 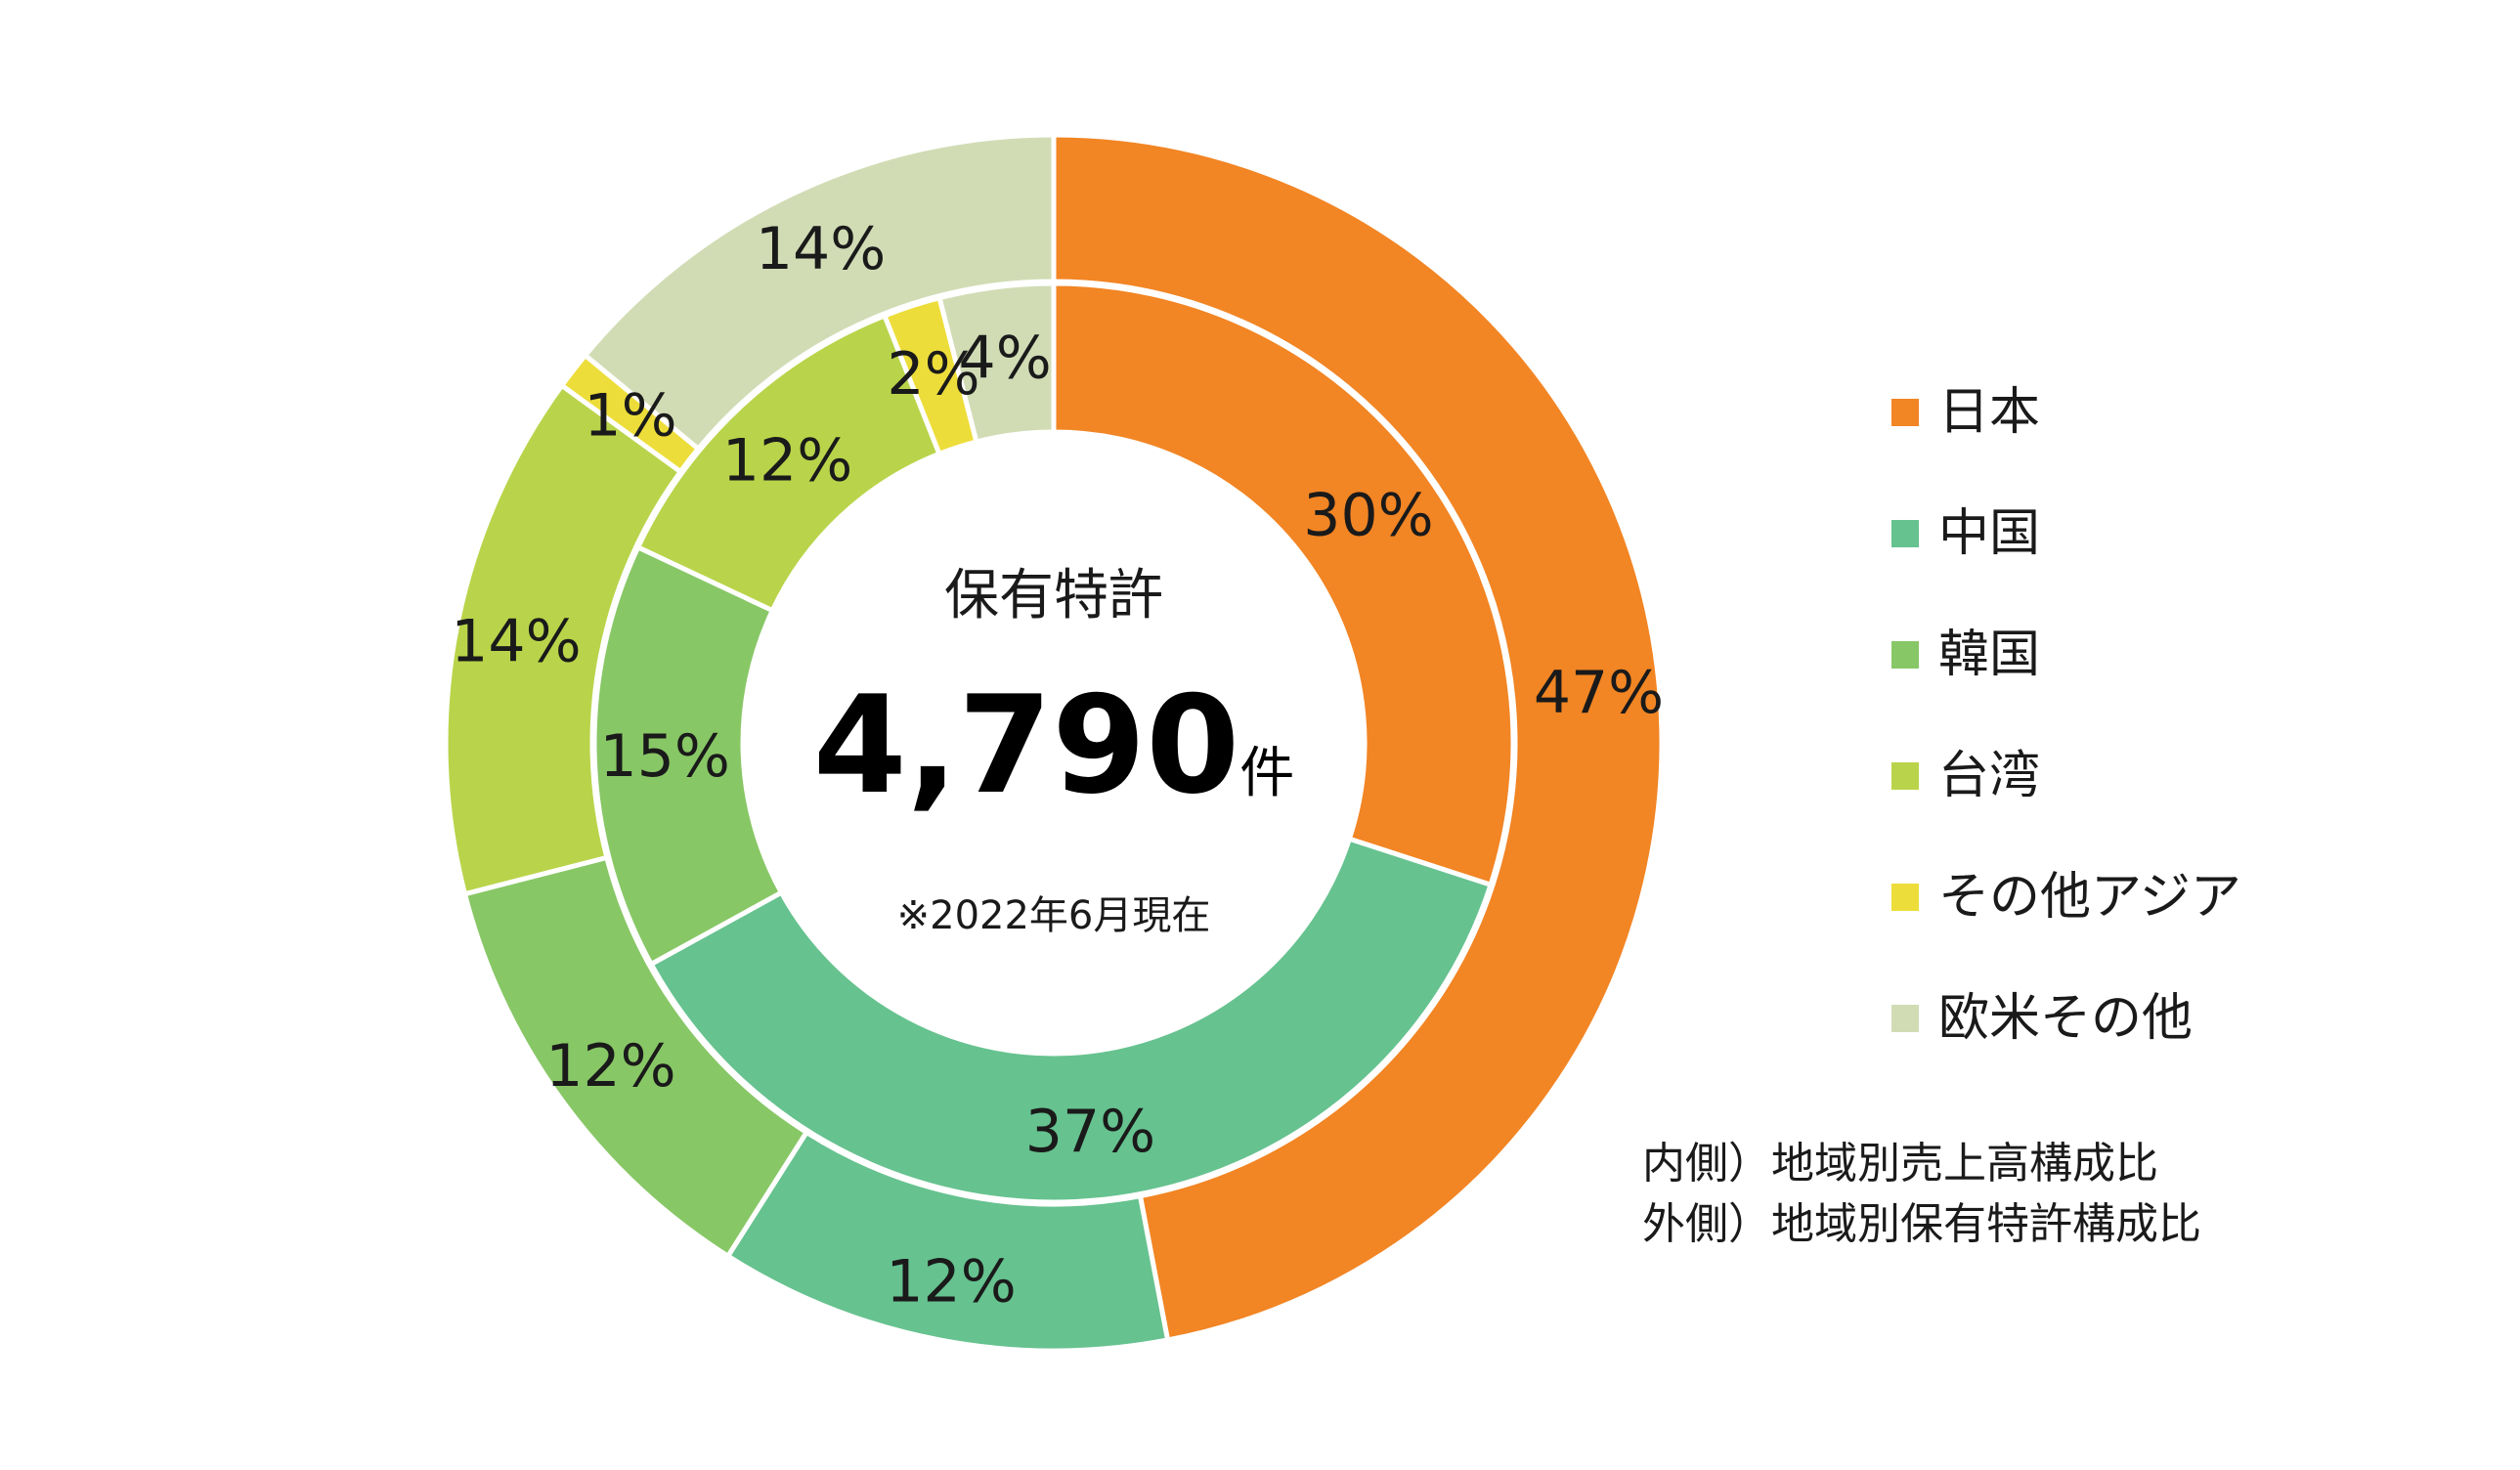 I want to click on legend-item-taiwan: 台湾, so click(x=2066, y=776).